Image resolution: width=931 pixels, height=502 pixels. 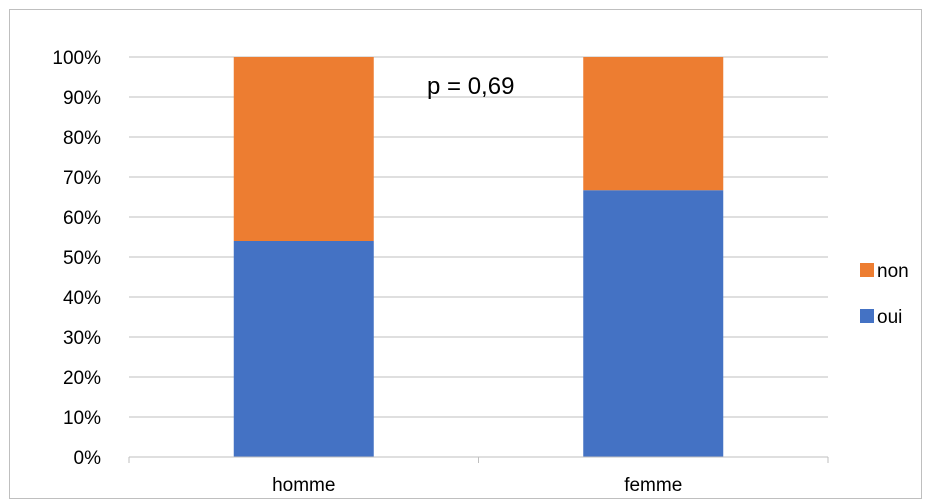 What do you see at coordinates (653, 485) in the screenshot?
I see `x-category-label: femme` at bounding box center [653, 485].